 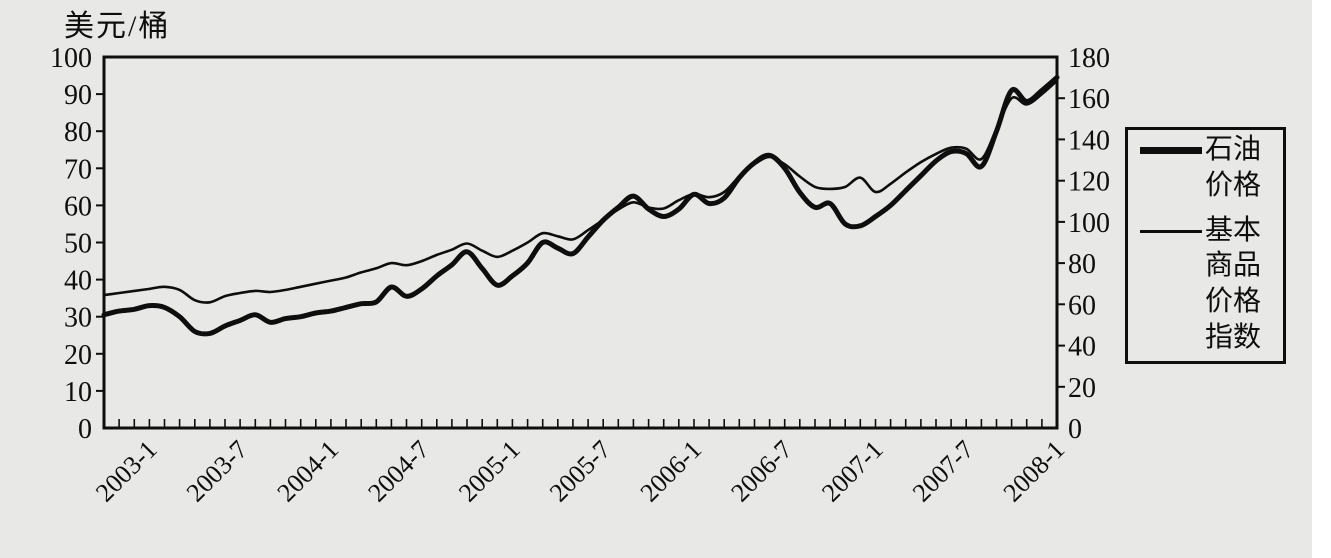 I want to click on right-axis-tick-label: 60, so click(x=1082, y=305).